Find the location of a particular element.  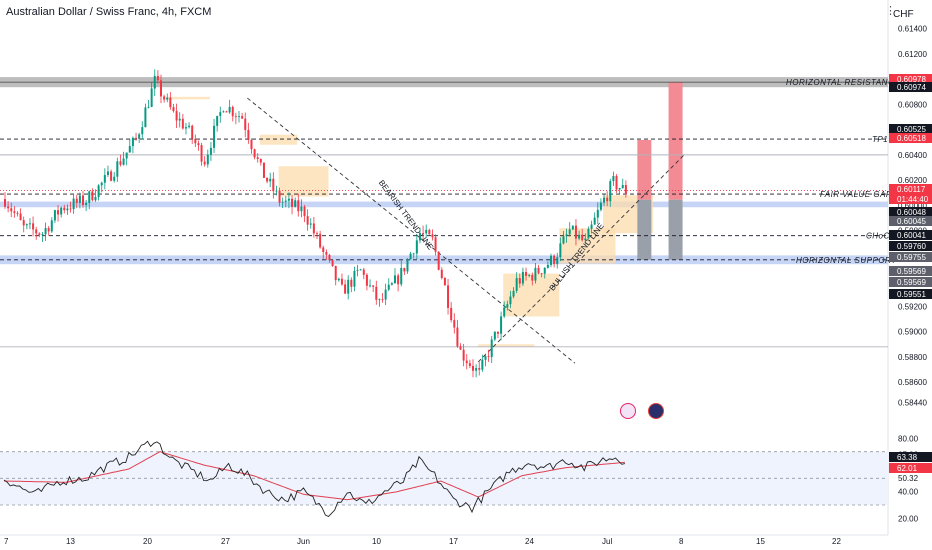

price-tick-label: 0.58800 is located at coordinates (912, 357).